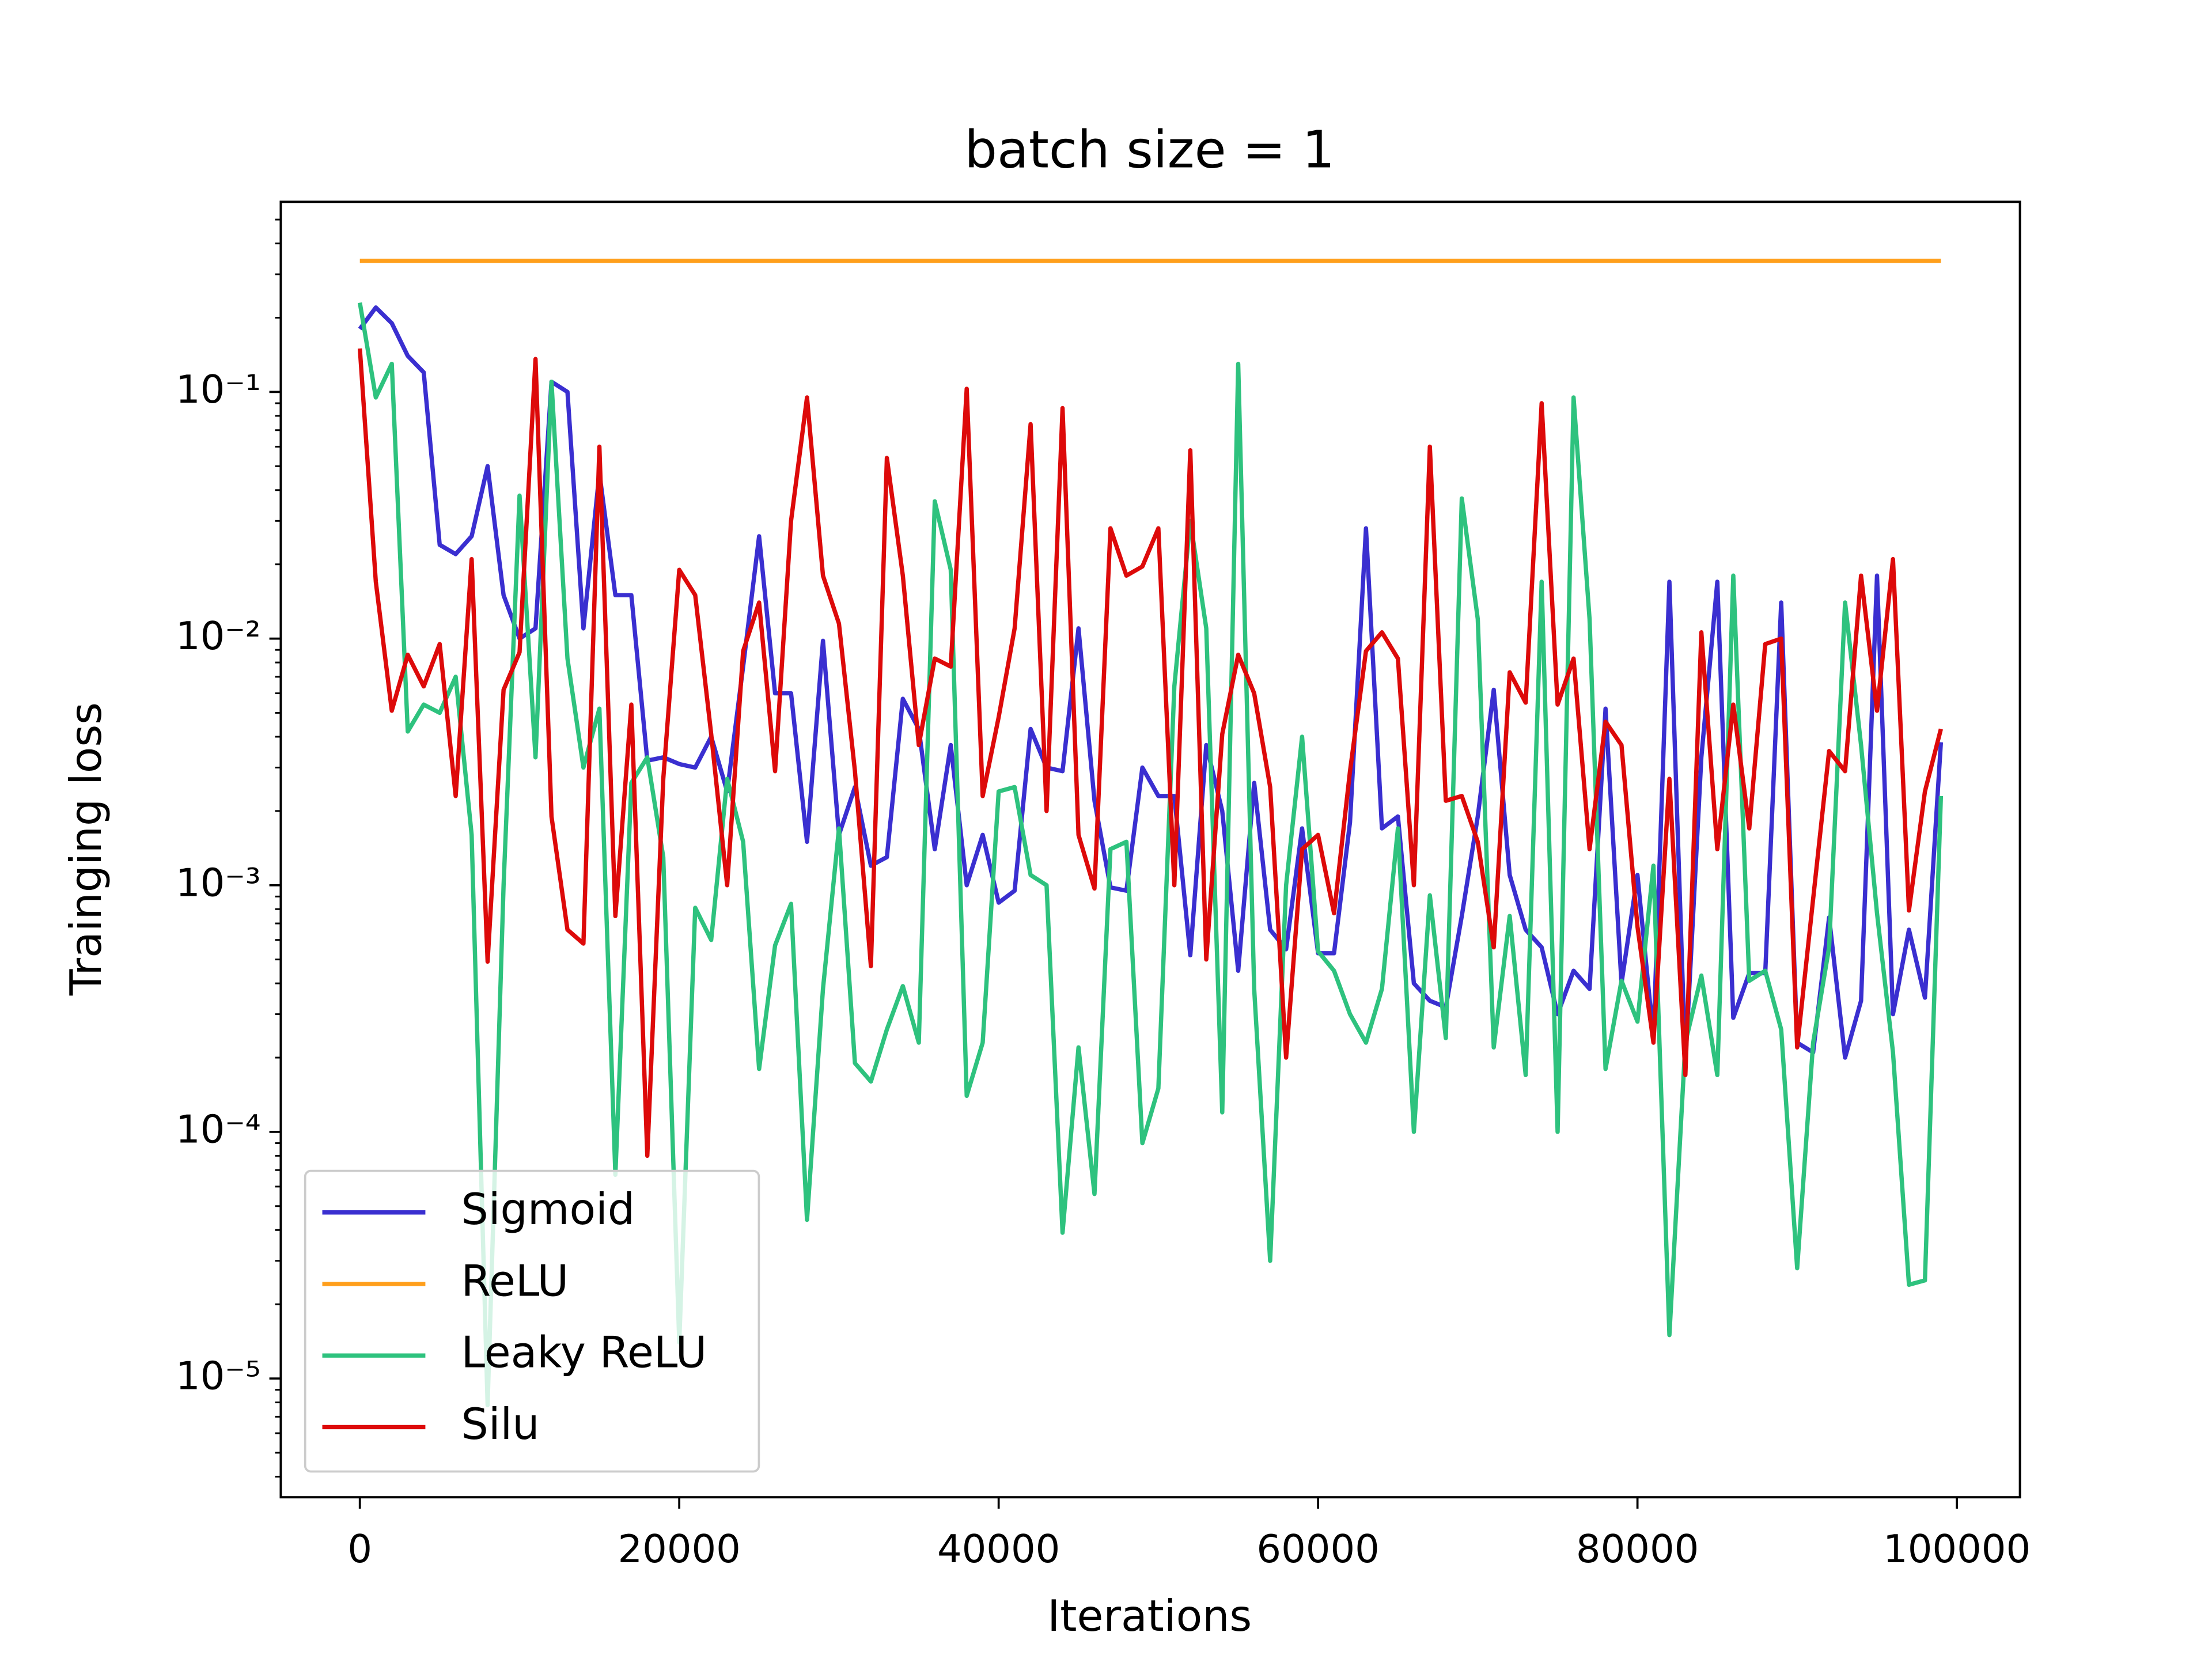 This screenshot has height=1659, width=2212. I want to click on x-axis-label: Iterations, so click(1149, 1616).